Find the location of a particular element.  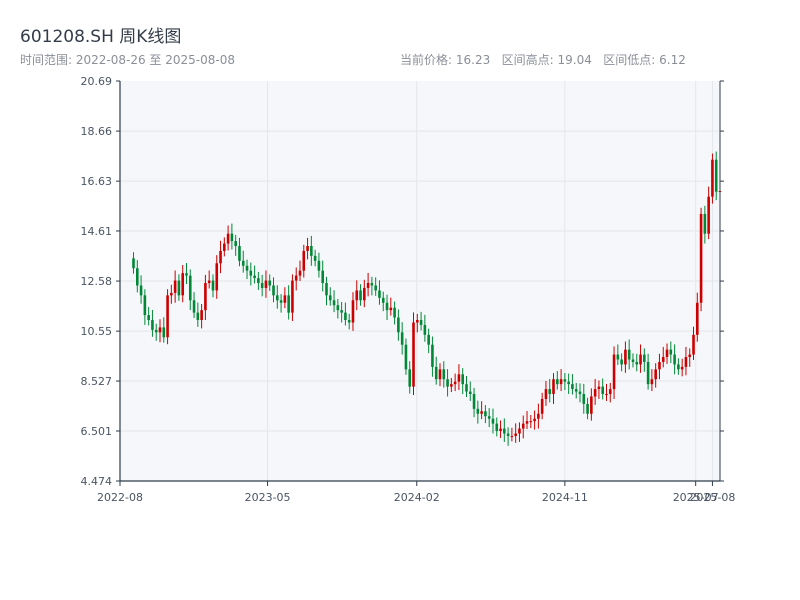

date-range-text: 时间范围: 2022-08-26 至 2025-08-08 is located at coordinates (127, 60).